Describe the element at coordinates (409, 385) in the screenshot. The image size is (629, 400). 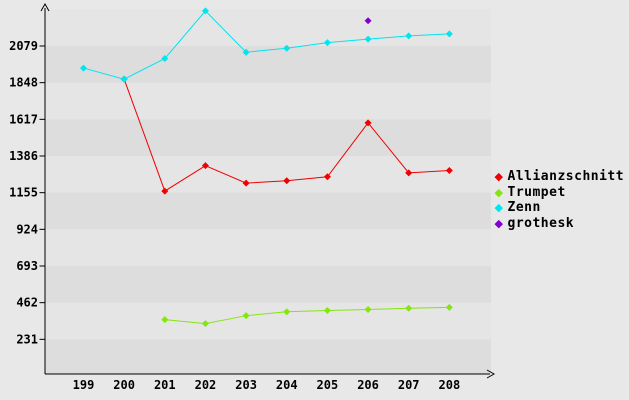
I see `x-tick-label: 207` at that location.